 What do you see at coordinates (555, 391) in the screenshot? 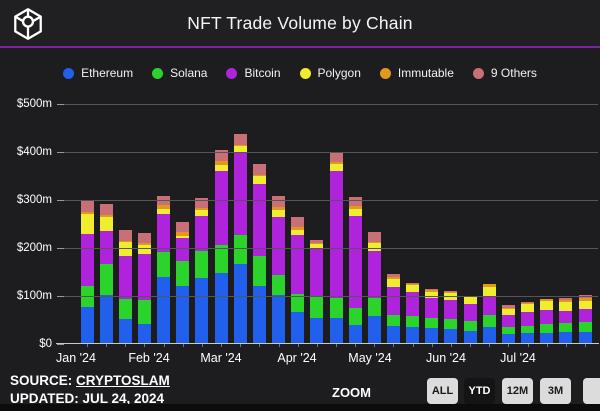
I see `zoom-button-3m: 3M` at bounding box center [555, 391].